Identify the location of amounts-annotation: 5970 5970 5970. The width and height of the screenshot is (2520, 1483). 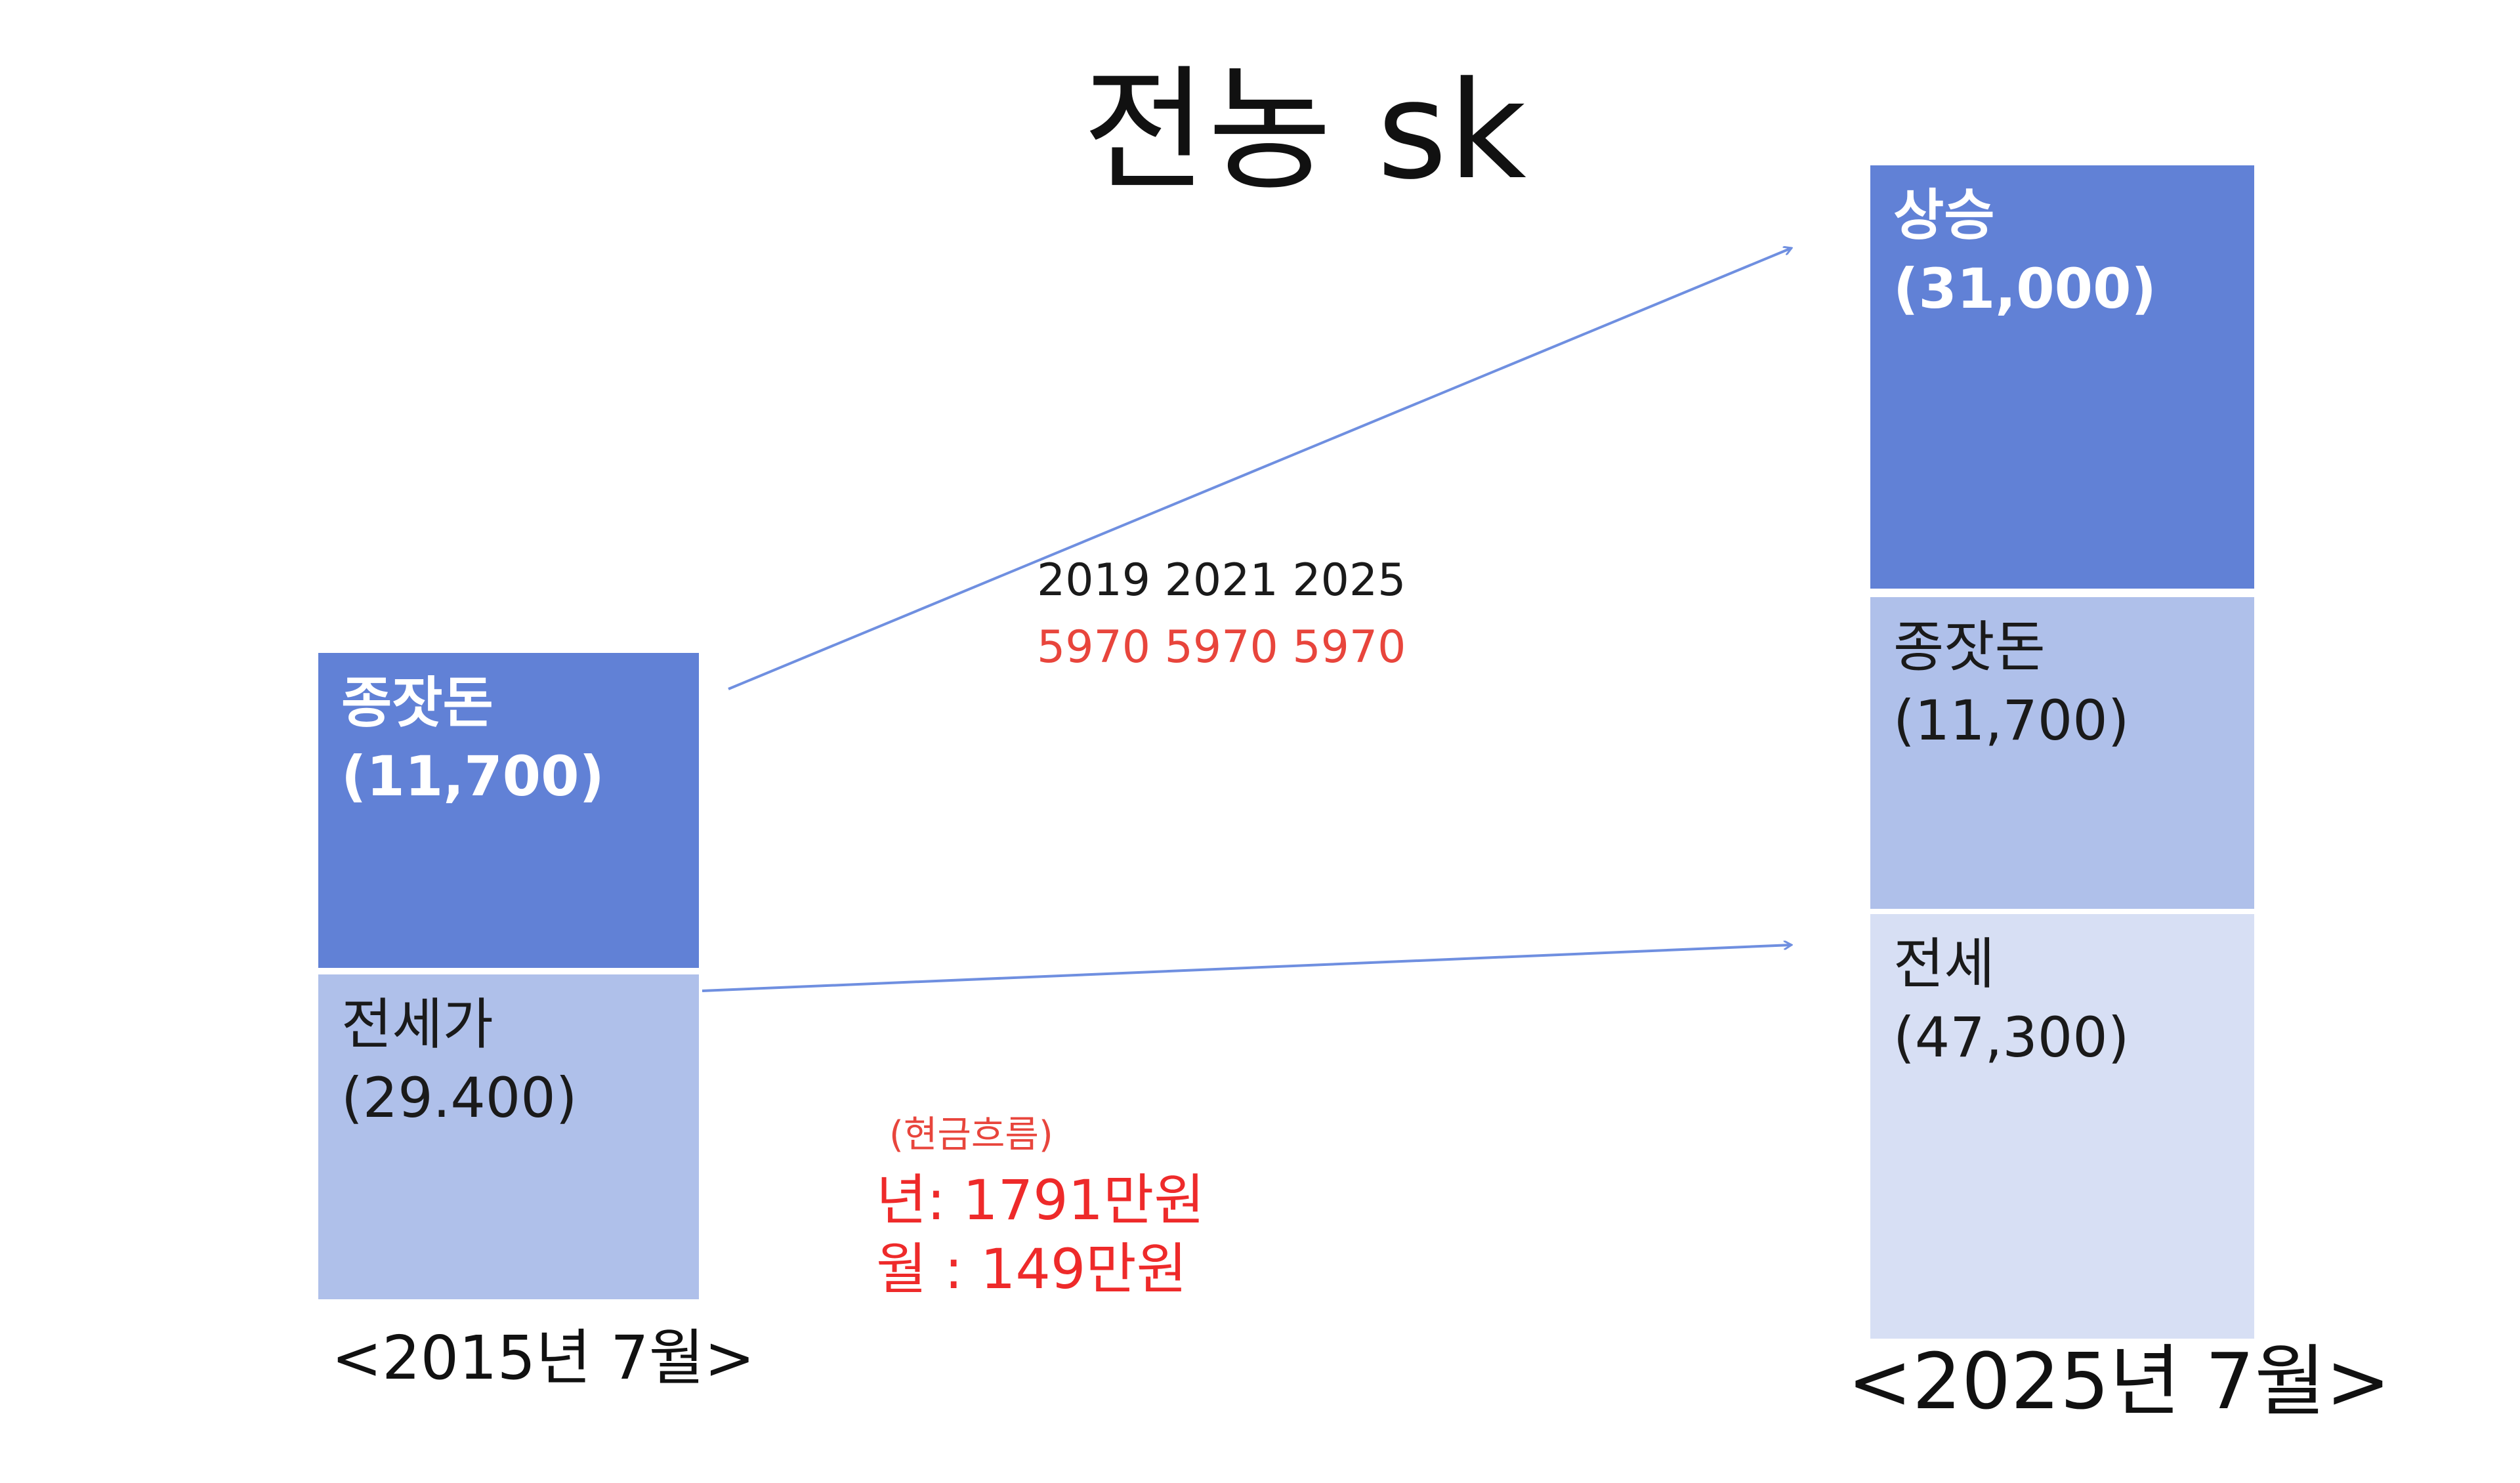
(1221, 647).